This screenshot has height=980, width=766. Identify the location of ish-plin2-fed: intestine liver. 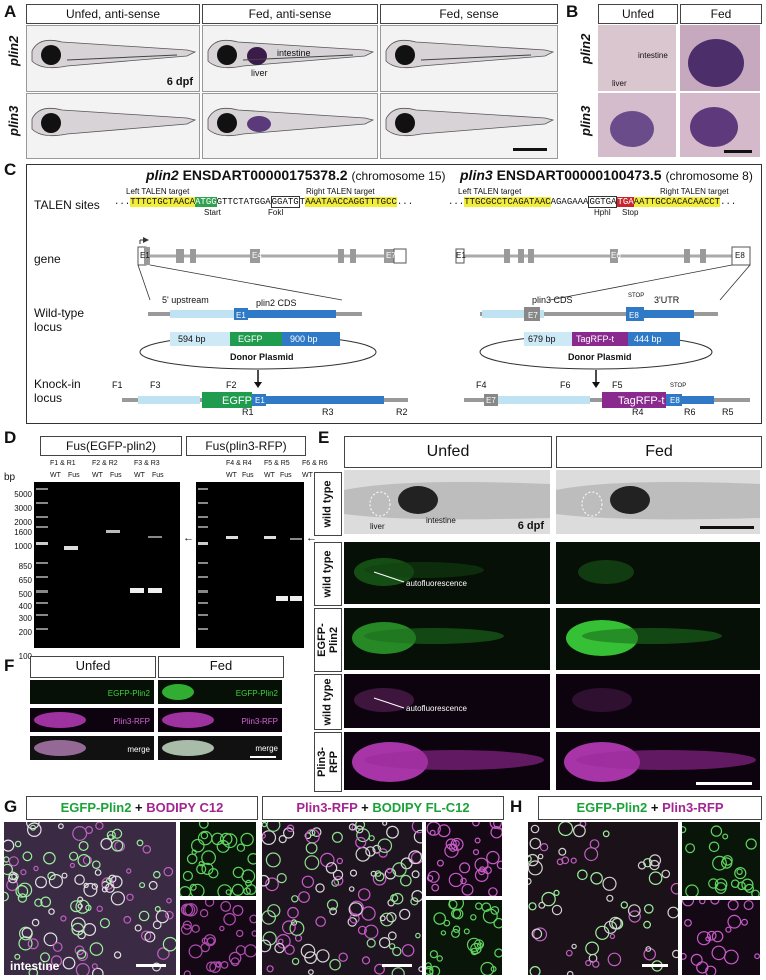
(290, 58).